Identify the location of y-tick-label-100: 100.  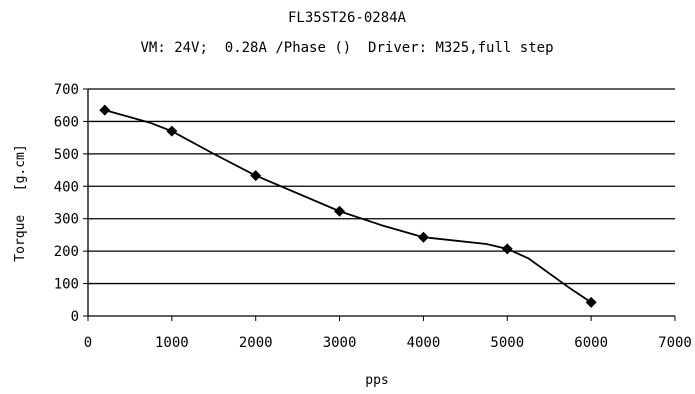
(66, 285).